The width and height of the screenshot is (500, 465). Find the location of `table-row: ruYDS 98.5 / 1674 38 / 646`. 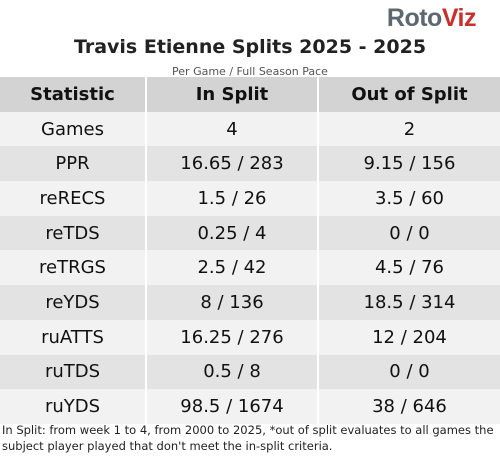

table-row: ruYDS 98.5 / 1674 38 / 646 is located at coordinates (250, 406).